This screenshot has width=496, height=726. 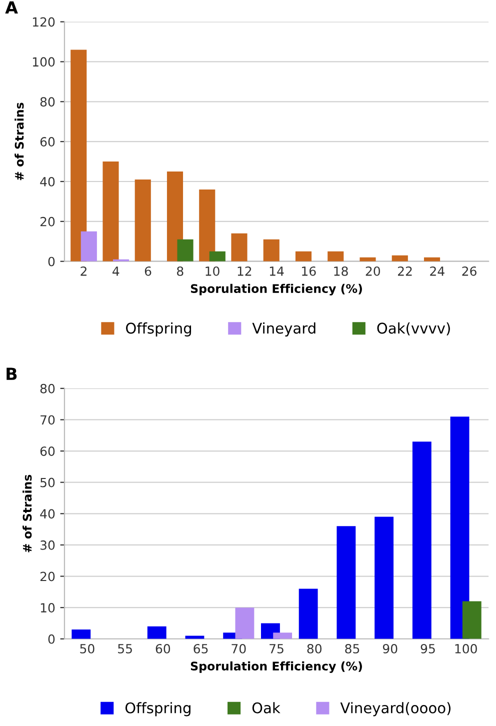 What do you see at coordinates (83, 271) in the screenshot?
I see `x-tick-label: 2` at bounding box center [83, 271].